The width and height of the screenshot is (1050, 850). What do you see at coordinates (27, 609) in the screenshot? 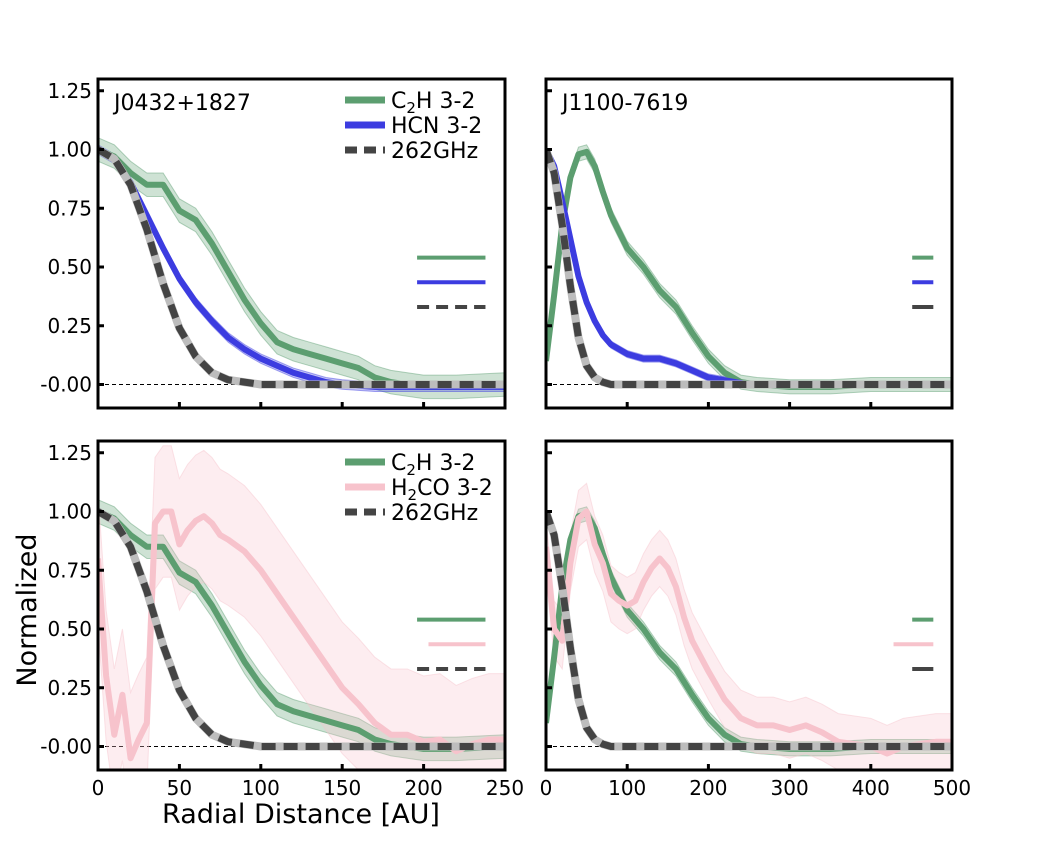
I see `y-axis-label: Normalized` at bounding box center [27, 609].